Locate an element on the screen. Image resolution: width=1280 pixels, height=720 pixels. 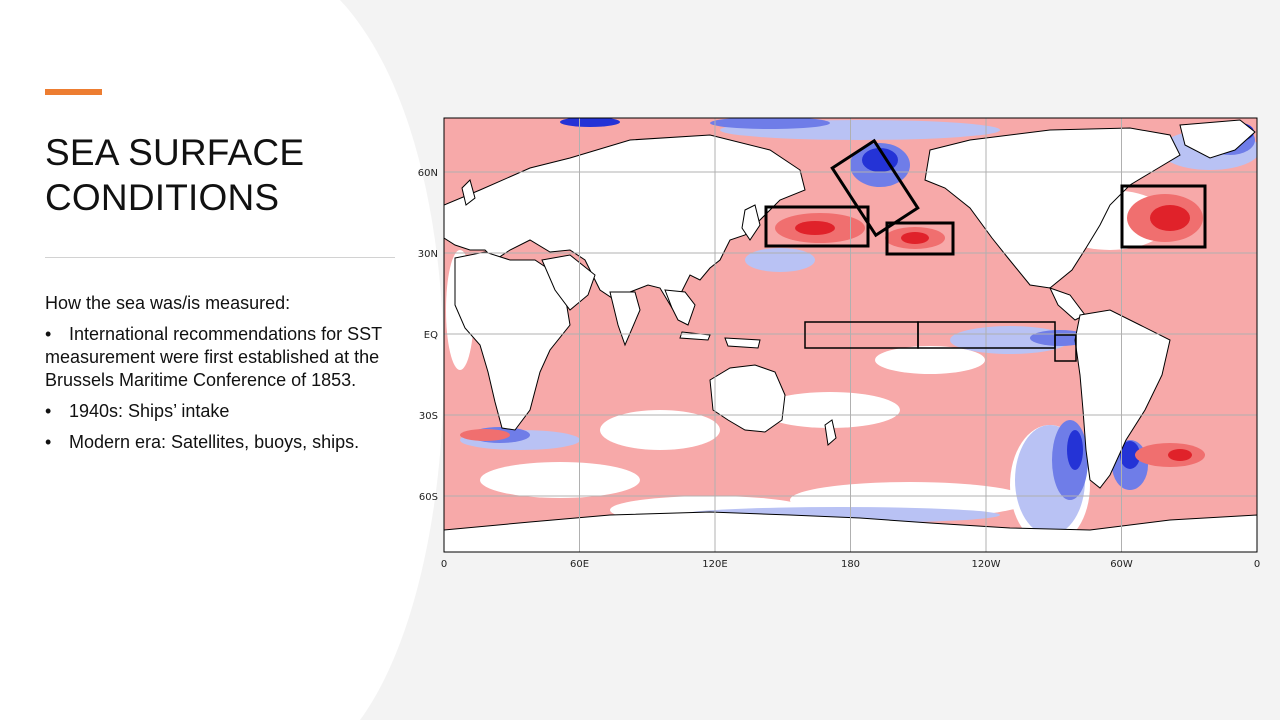
lon-label: 60W is located at coordinates (1121, 564).